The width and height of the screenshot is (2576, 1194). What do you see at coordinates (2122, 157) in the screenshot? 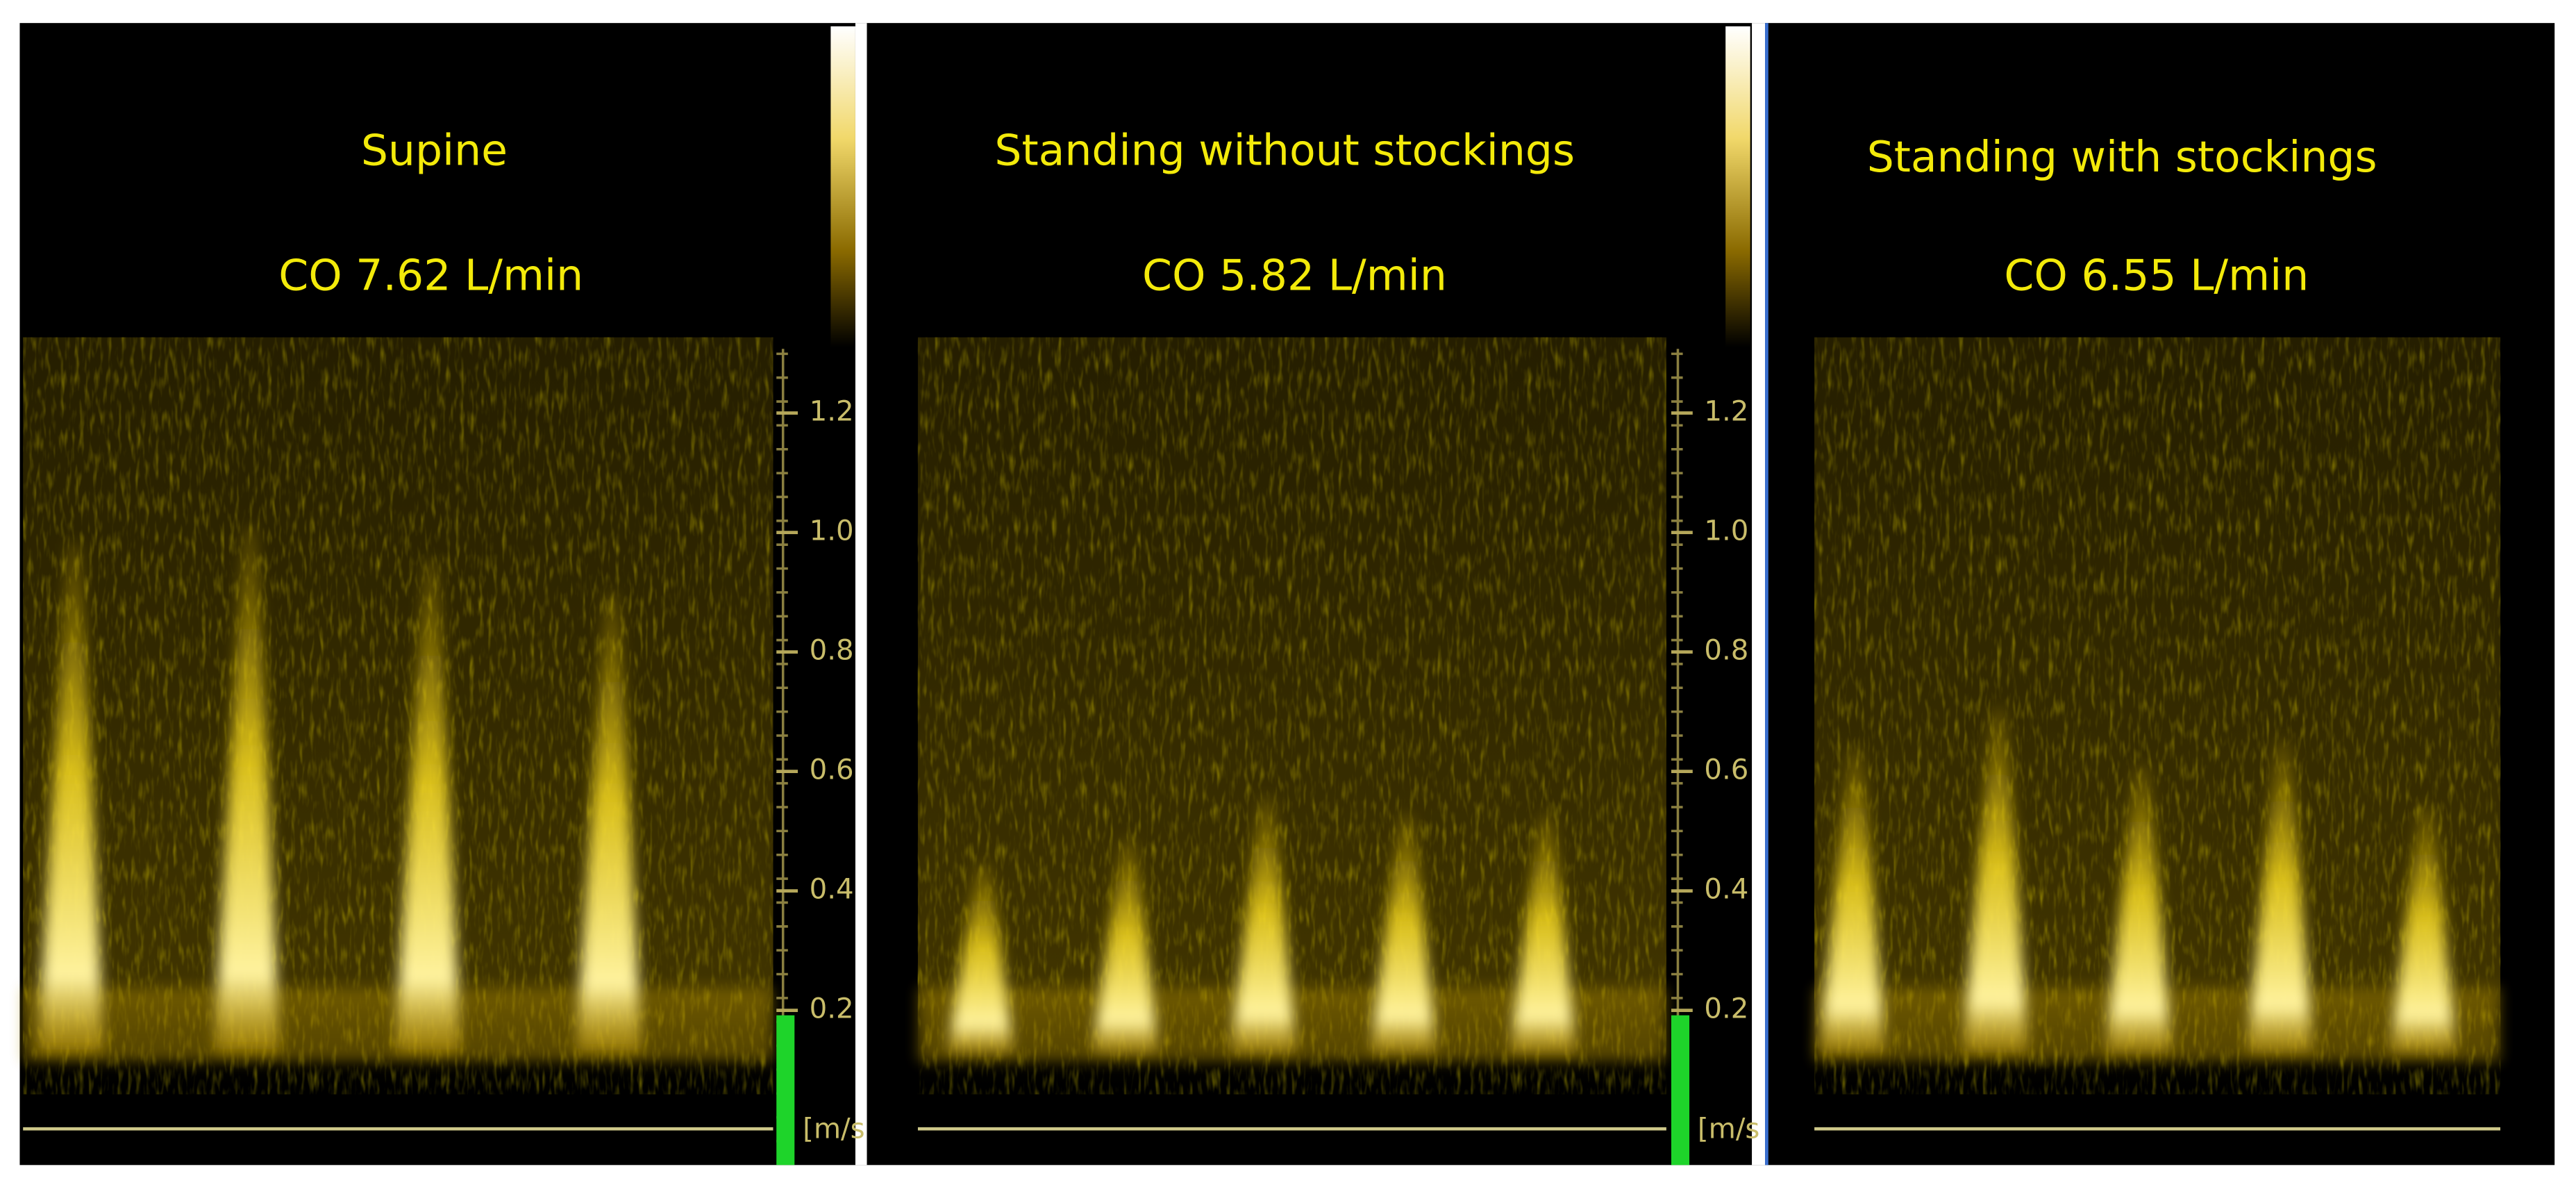
I see `panel-title: Standing with stockings` at bounding box center [2122, 157].